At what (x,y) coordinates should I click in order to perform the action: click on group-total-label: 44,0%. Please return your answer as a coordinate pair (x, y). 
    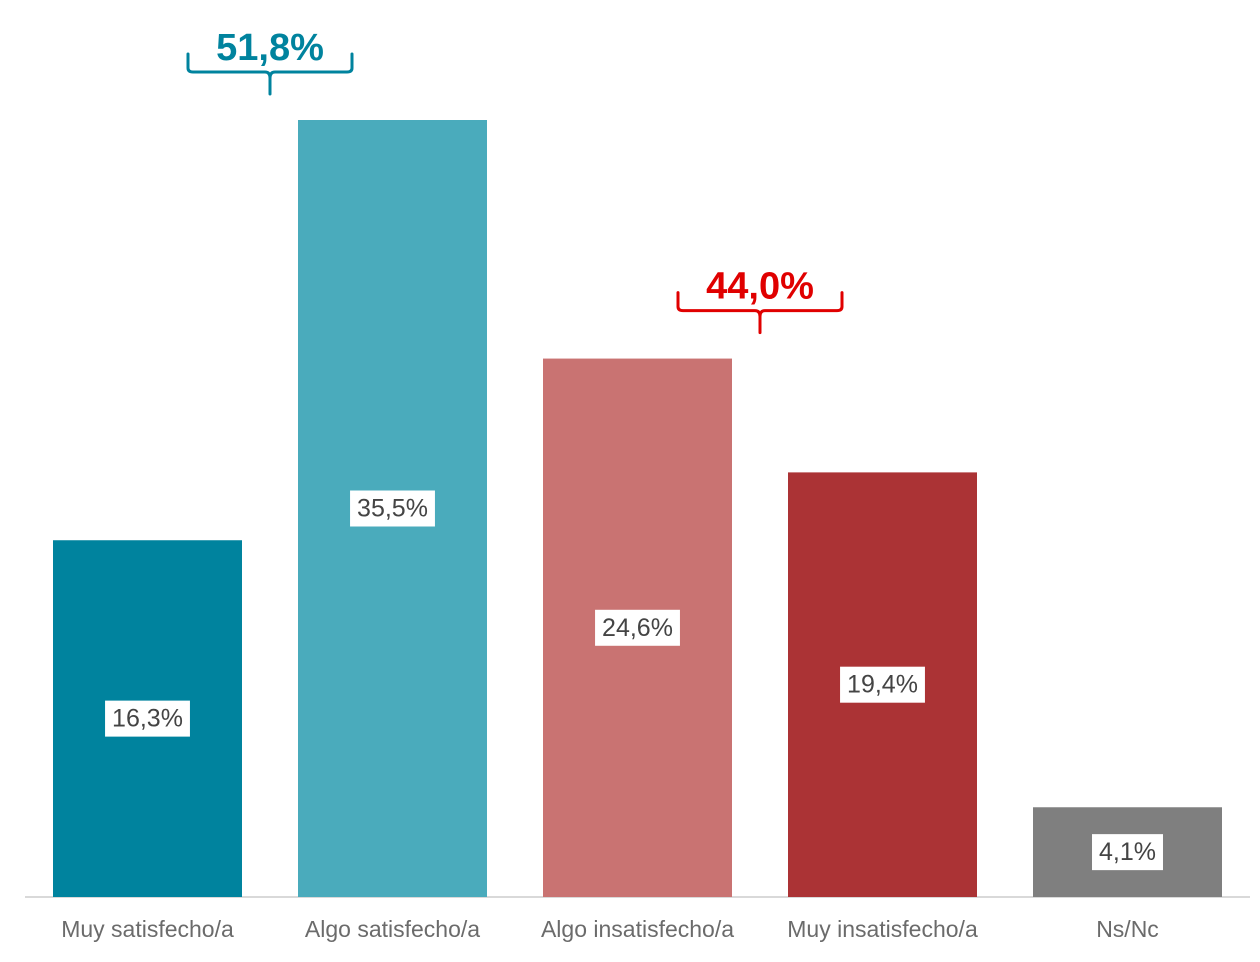
    Looking at the image, I should click on (760, 287).